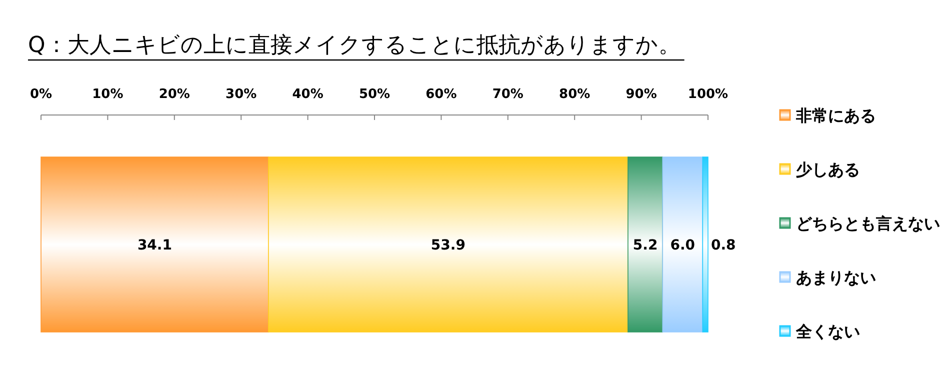 The width and height of the screenshot is (952, 374). Describe the element at coordinates (241, 94) in the screenshot. I see `x-tick-label: 30%` at that location.